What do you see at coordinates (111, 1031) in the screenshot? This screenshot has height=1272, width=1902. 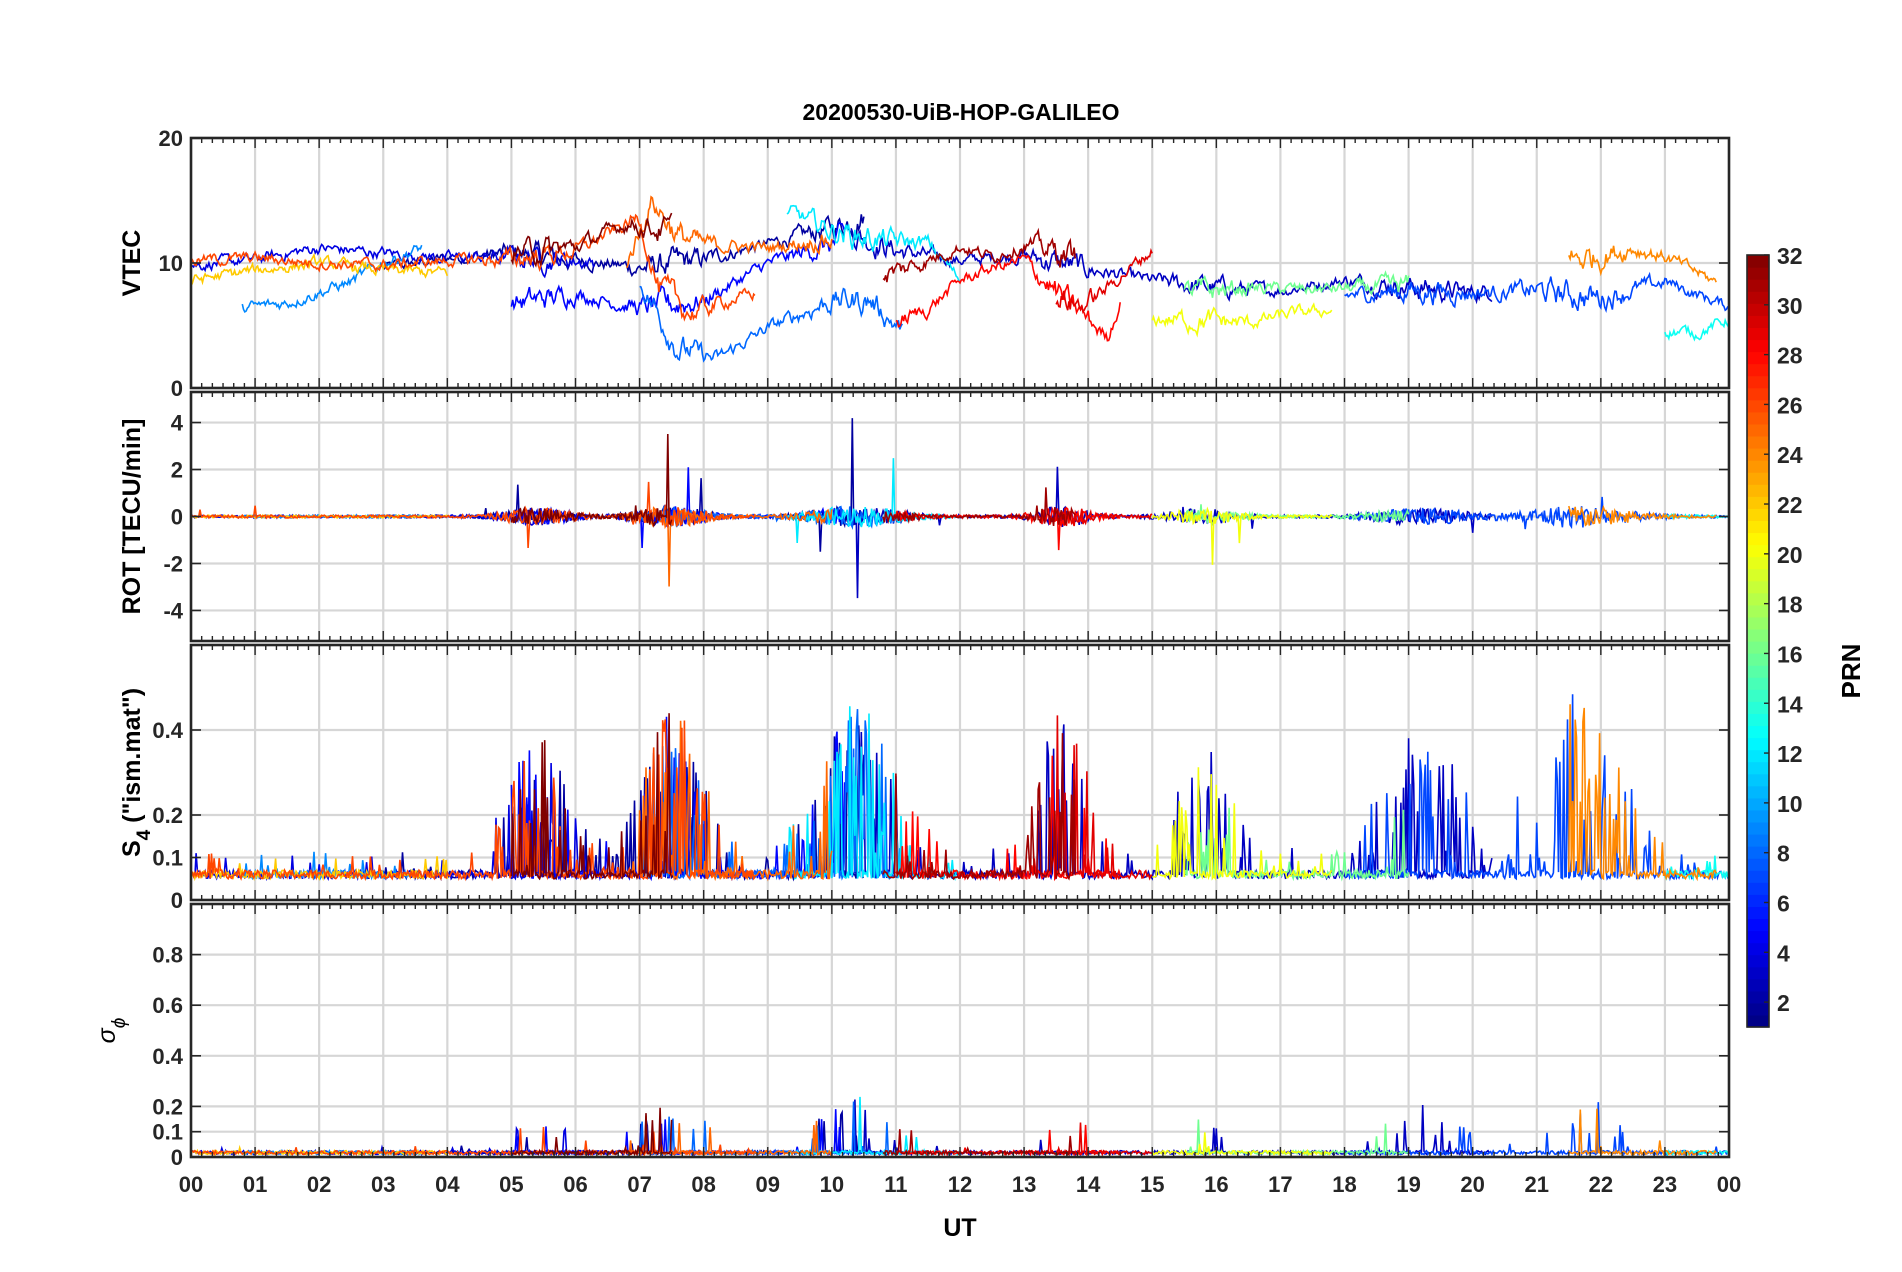 I see `panel-sigma-ylabel: σϕ` at bounding box center [111, 1031].